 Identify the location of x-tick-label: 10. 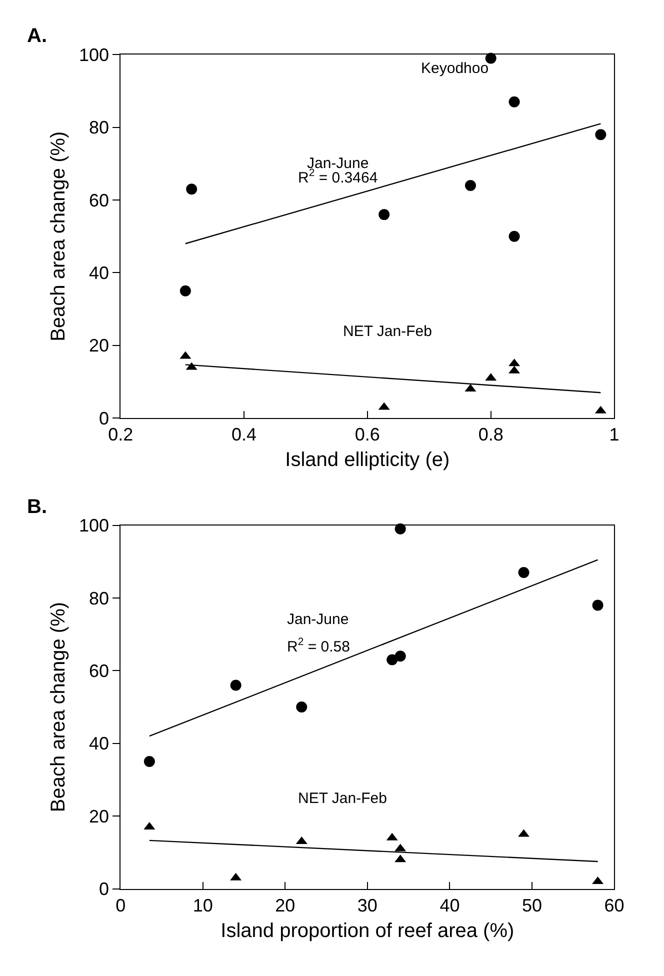
(202, 905).